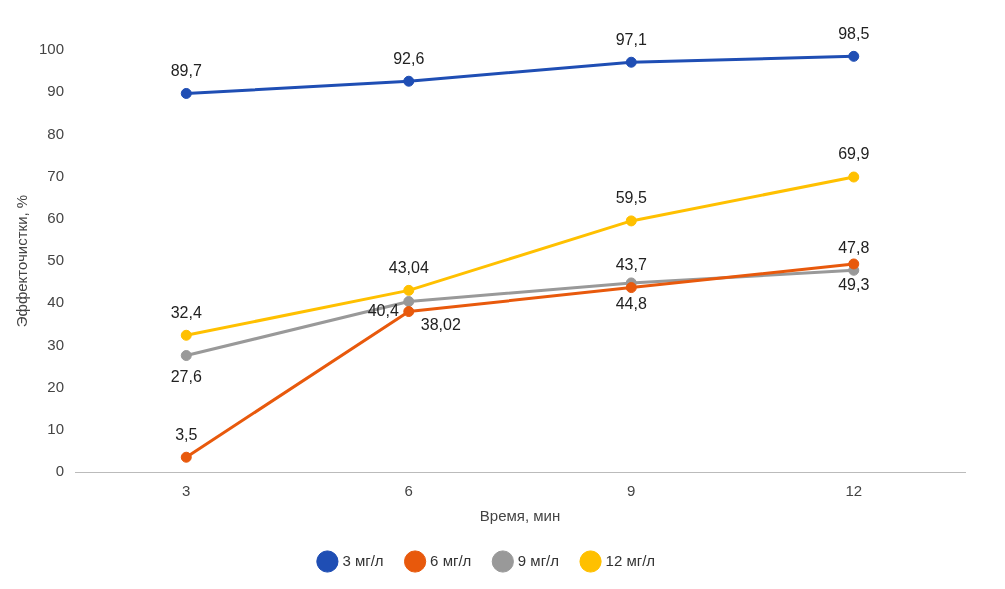 Image resolution: width=1005 pixels, height=589 pixels. Describe the element at coordinates (56, 175) in the screenshot. I see `y-tick-label: 70` at that location.